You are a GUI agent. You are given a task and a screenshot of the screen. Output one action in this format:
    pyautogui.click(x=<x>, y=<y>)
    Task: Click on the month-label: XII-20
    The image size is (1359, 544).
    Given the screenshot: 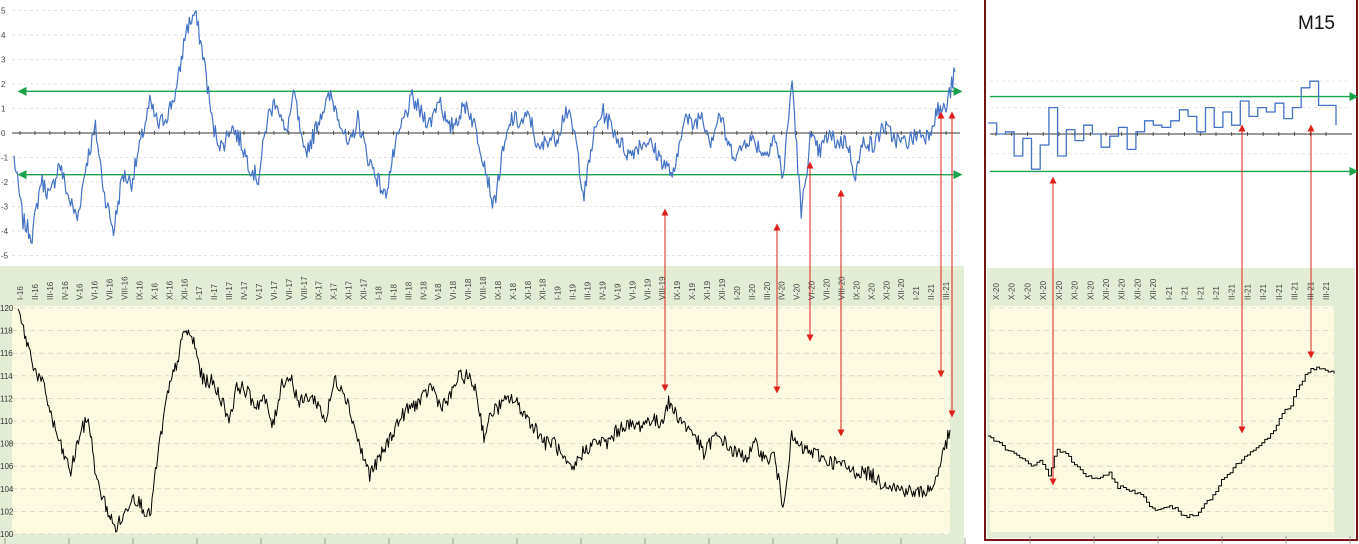 What is the action you would take?
    pyautogui.click(x=901, y=289)
    